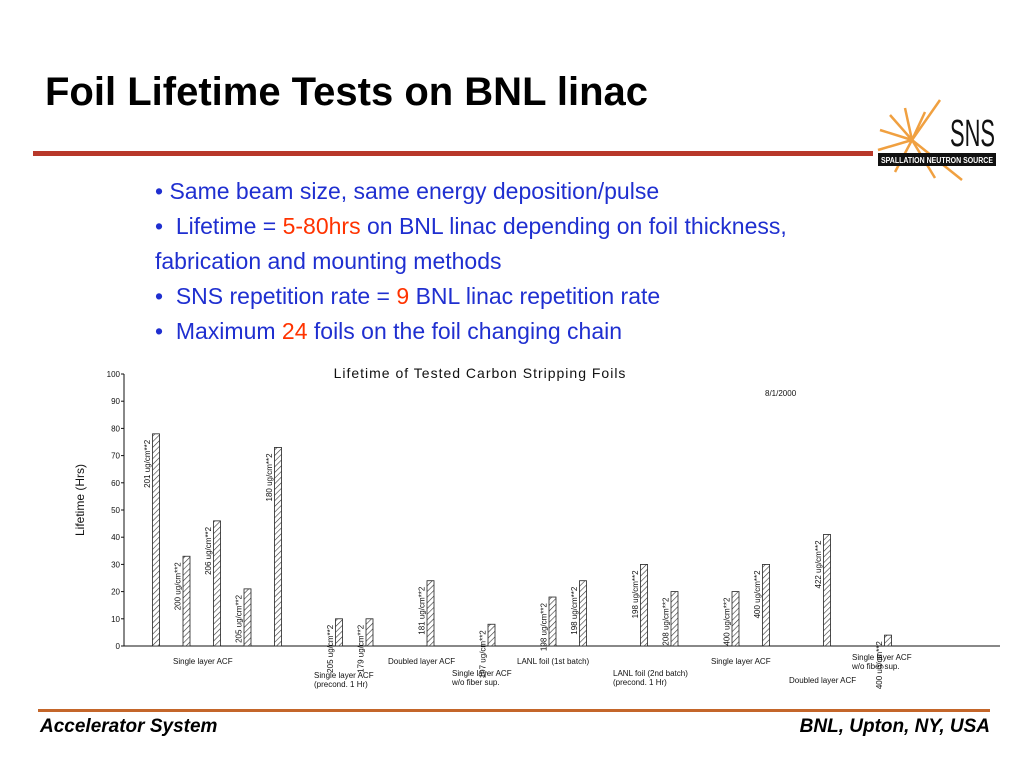  What do you see at coordinates (514, 710) in the screenshot?
I see `footer-rule` at bounding box center [514, 710].